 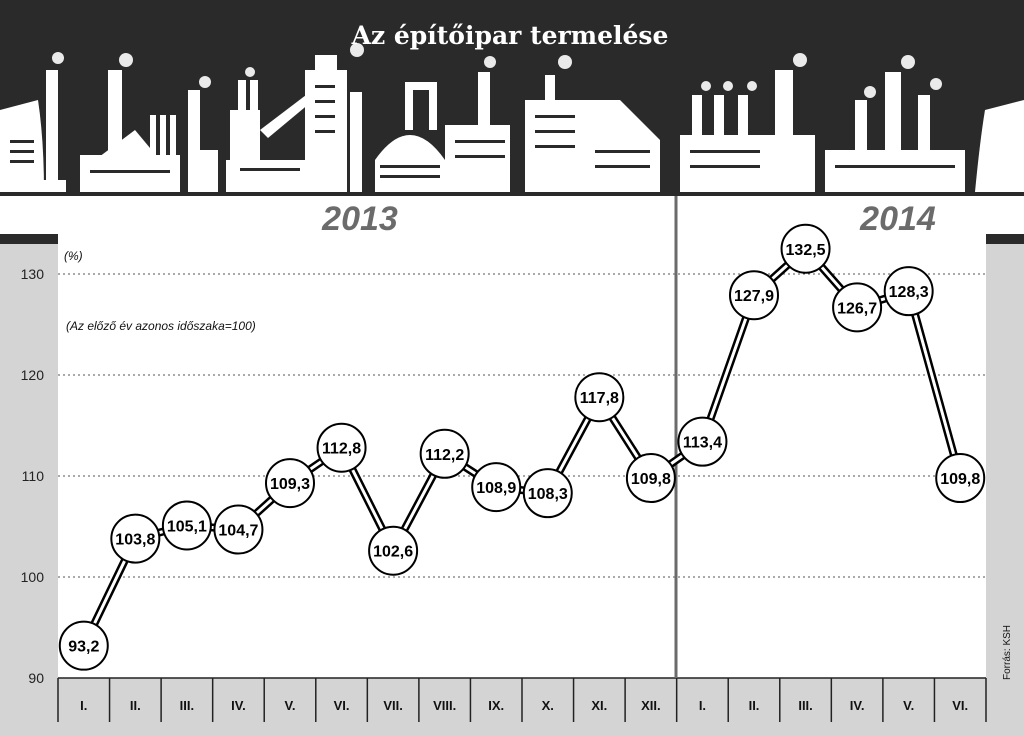 I want to click on data-point: 128,3, so click(x=908, y=291).